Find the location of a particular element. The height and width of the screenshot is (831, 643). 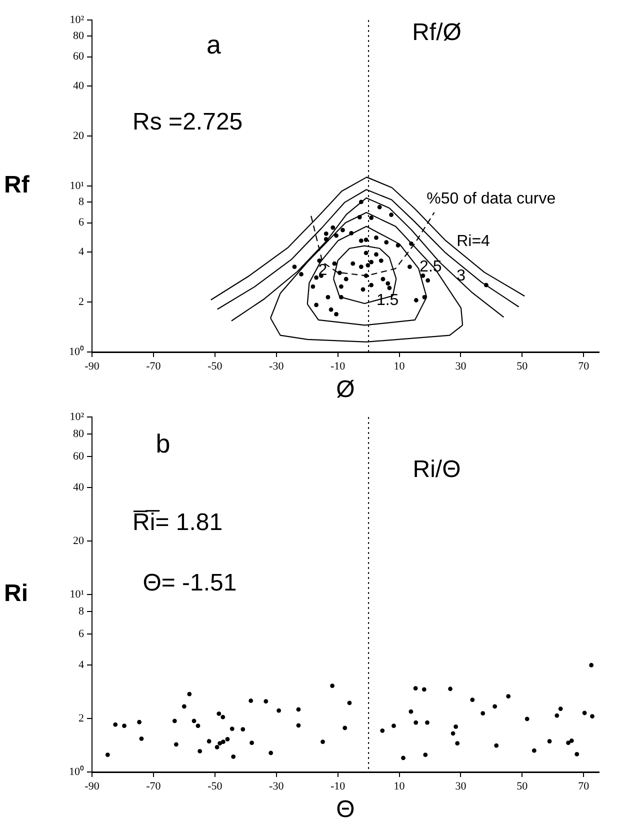

text: Ri/Θ is located at coordinates (436, 469).